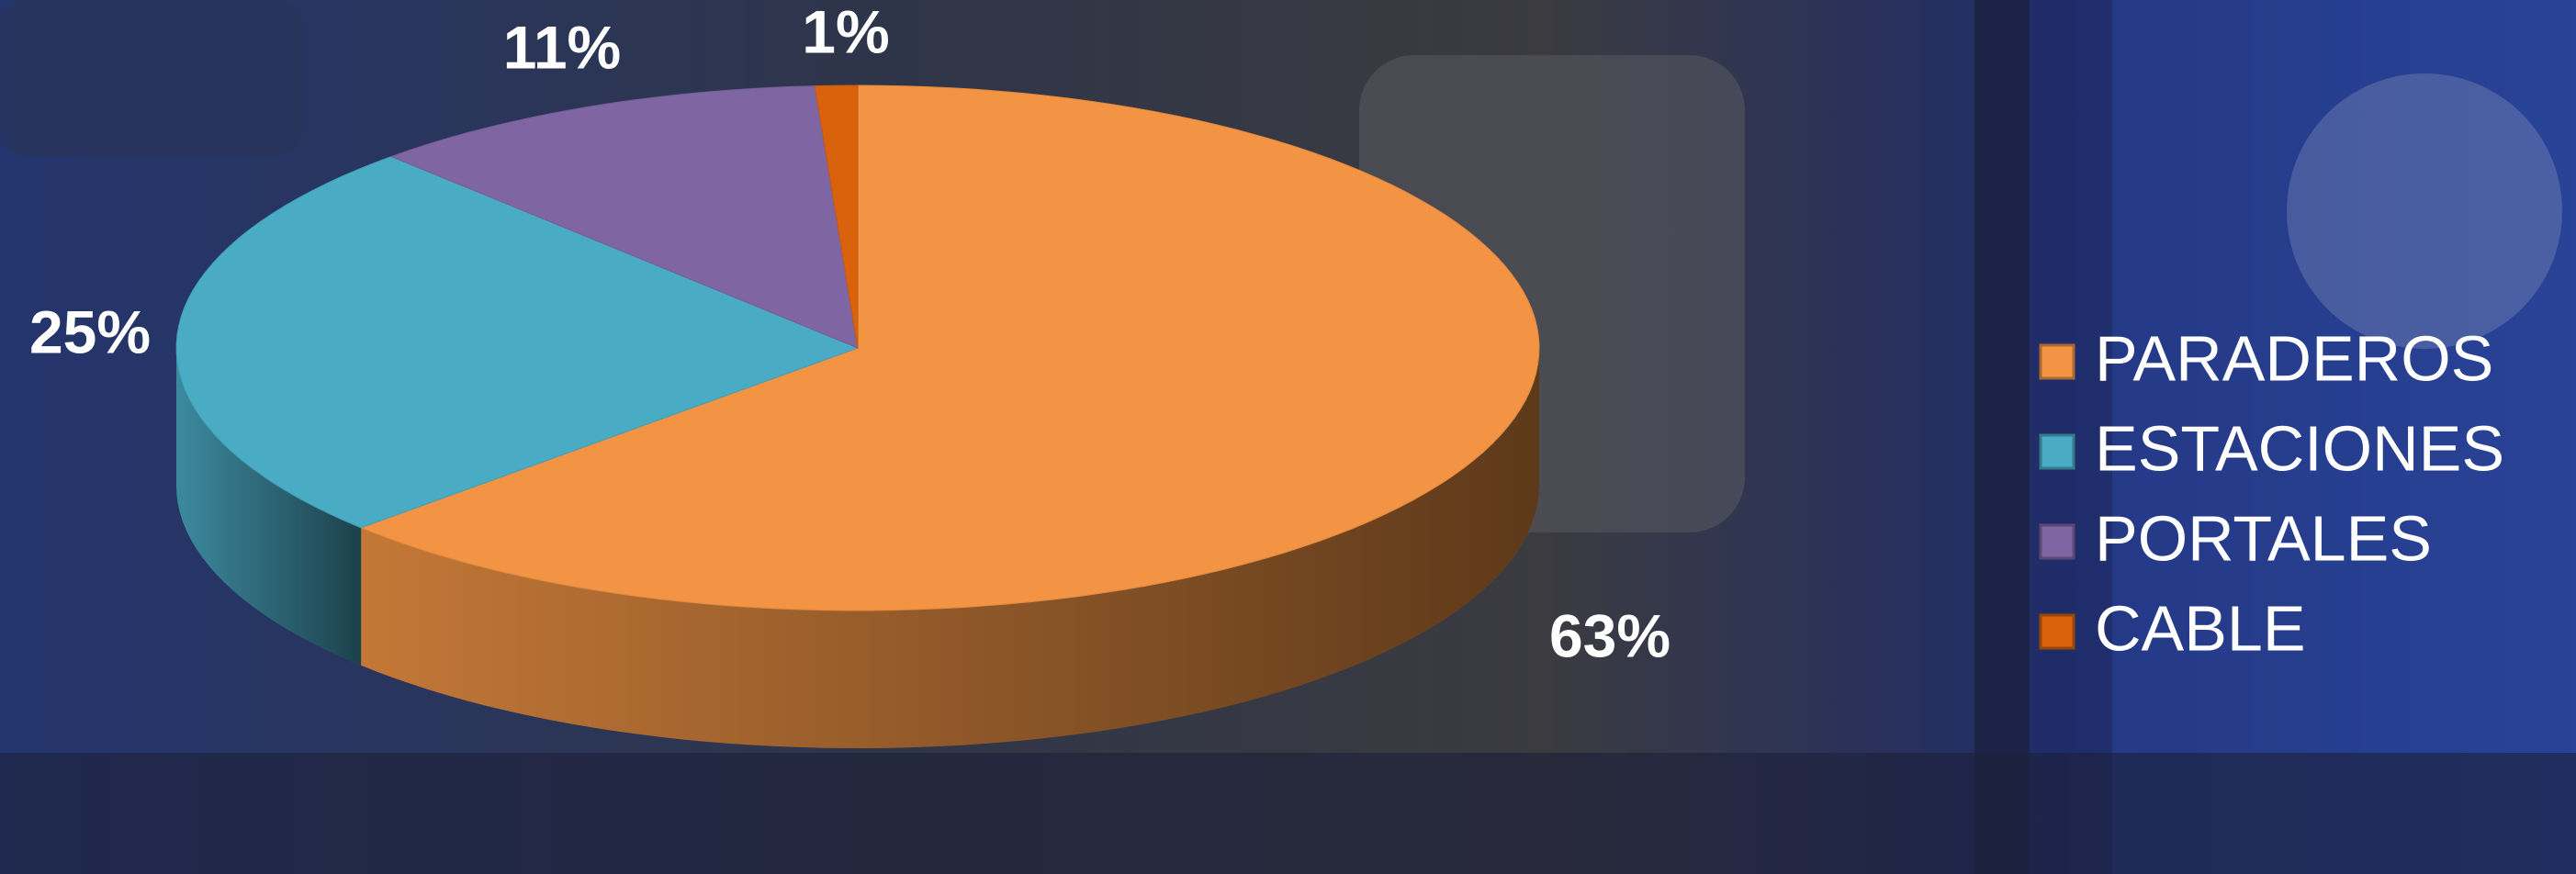  I want to click on legend-label: CABLE, so click(2200, 628).